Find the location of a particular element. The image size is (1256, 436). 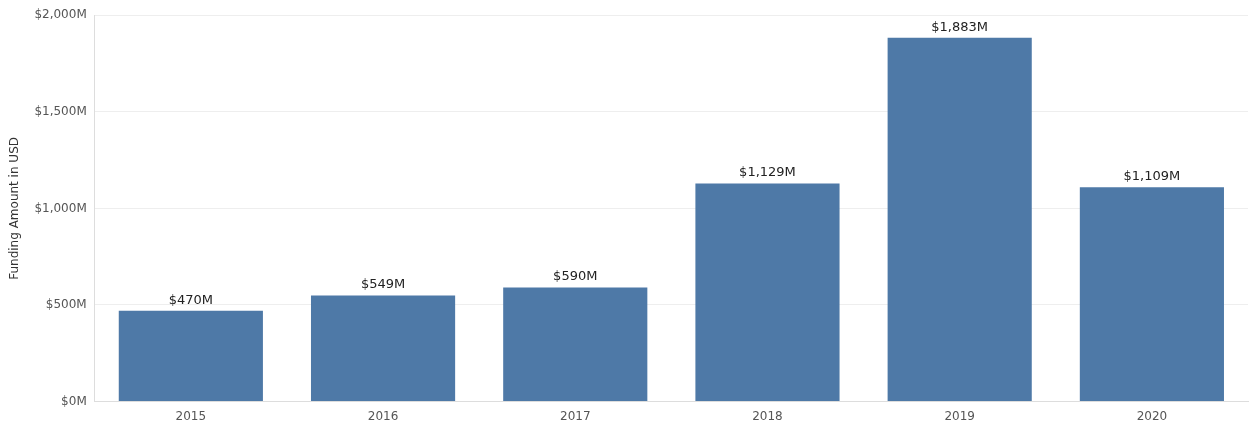

y-tick-label: $1,500M is located at coordinates (60, 110).